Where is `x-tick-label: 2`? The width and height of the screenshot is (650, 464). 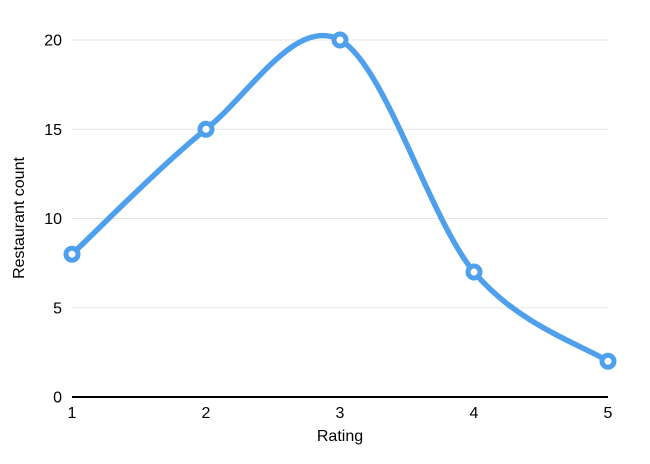 x-tick-label: 2 is located at coordinates (206, 413).